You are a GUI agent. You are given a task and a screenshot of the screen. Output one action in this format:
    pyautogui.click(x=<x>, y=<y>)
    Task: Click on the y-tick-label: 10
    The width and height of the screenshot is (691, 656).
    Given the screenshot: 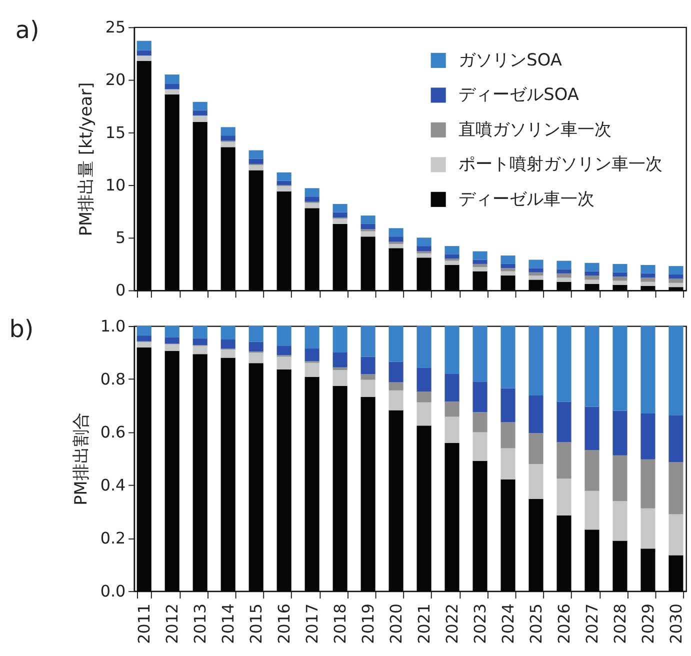 What is the action you would take?
    pyautogui.click(x=115, y=184)
    